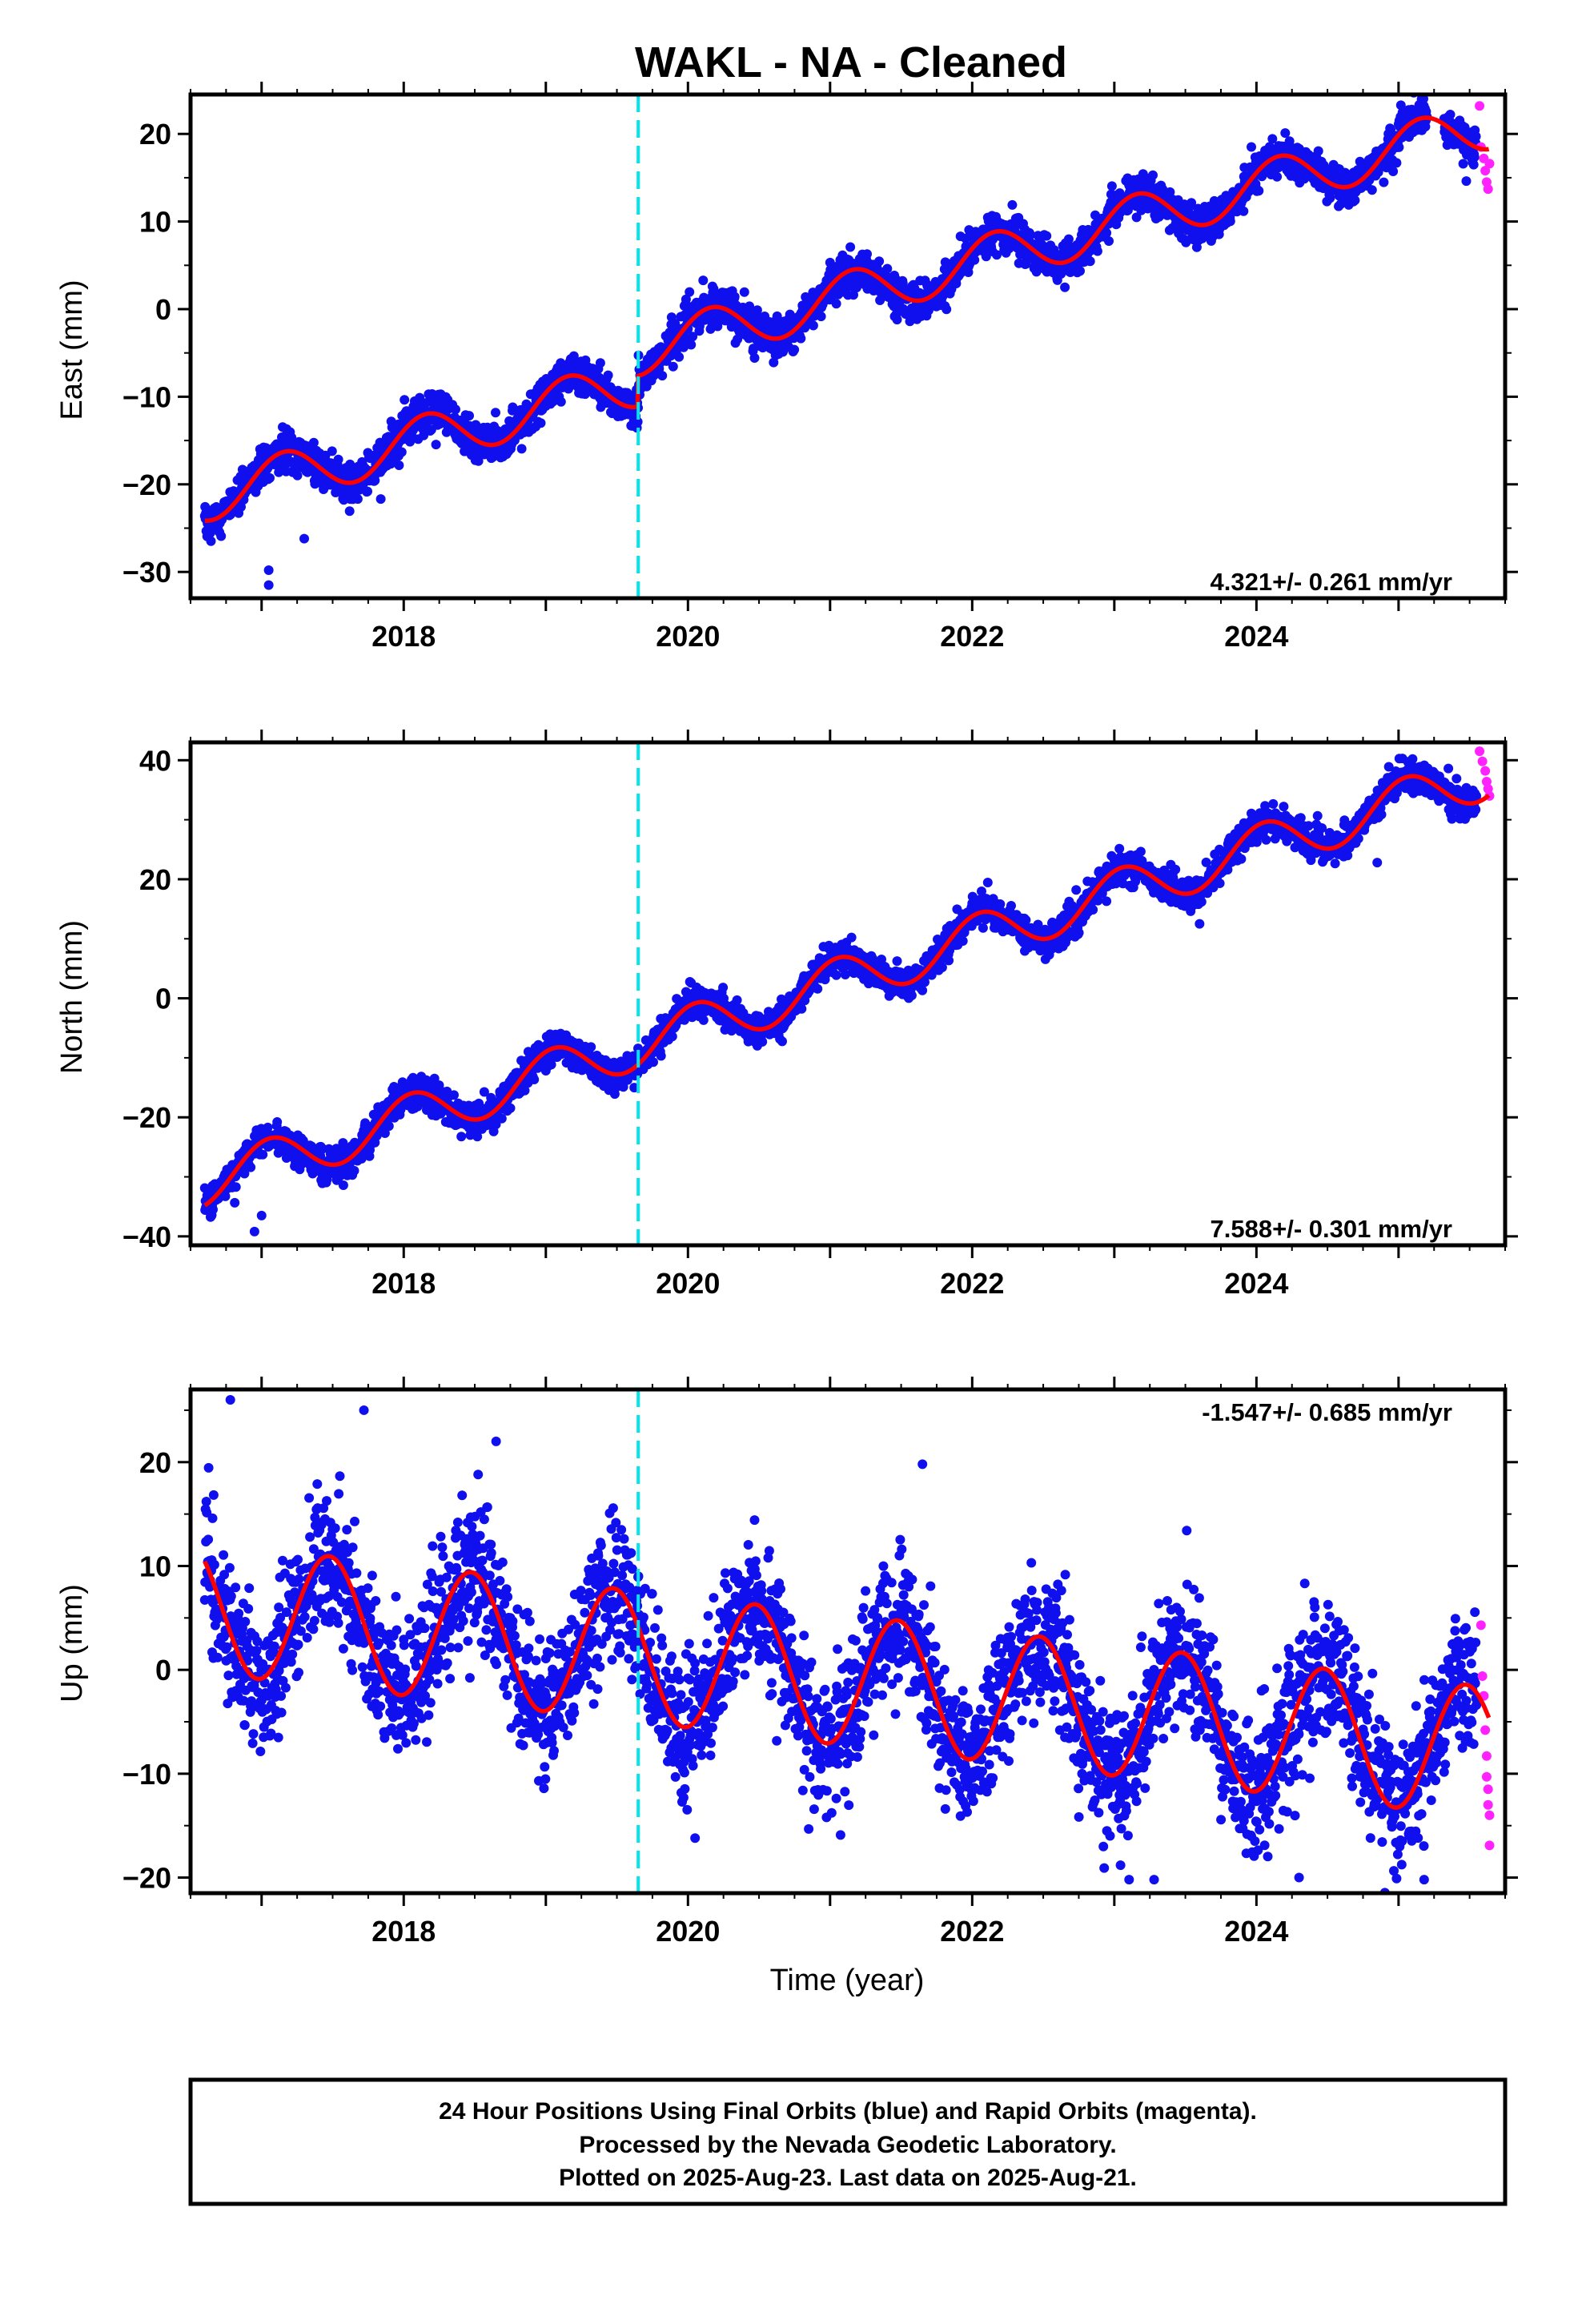  I want to click on y-tick-label: 10, so click(155, 222).